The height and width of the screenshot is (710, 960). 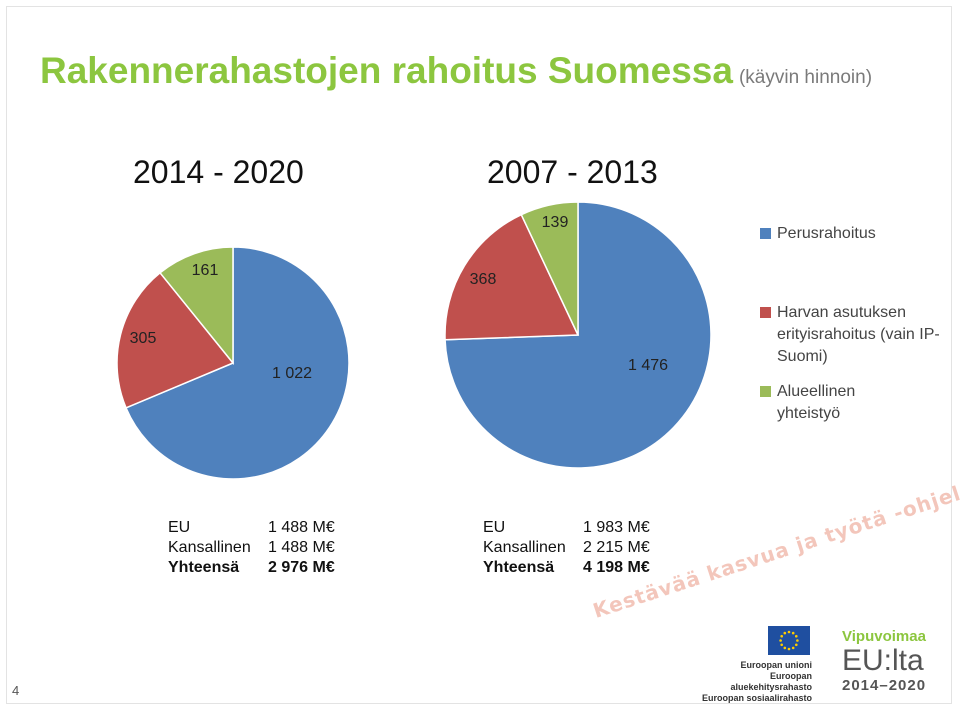 What do you see at coordinates (883, 660) in the screenshot?
I see `brand-eulta: EU:lta` at bounding box center [883, 660].